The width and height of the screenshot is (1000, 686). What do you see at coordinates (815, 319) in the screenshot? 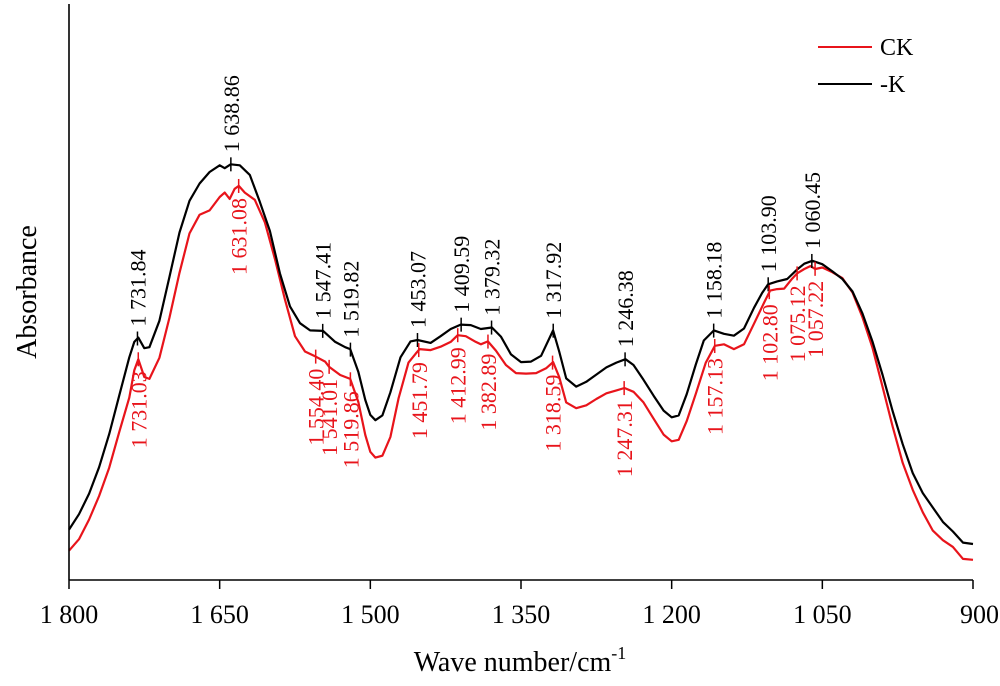
I see `ck-peak-label: 1 057.22` at bounding box center [815, 319].